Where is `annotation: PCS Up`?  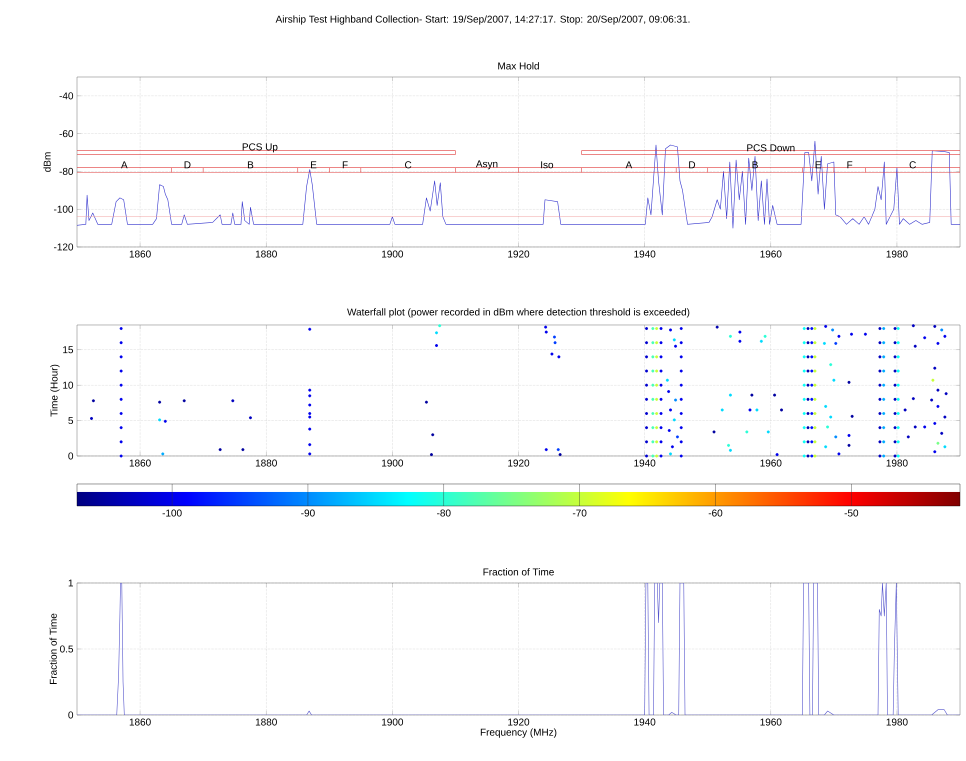
annotation: PCS Up is located at coordinates (260, 147).